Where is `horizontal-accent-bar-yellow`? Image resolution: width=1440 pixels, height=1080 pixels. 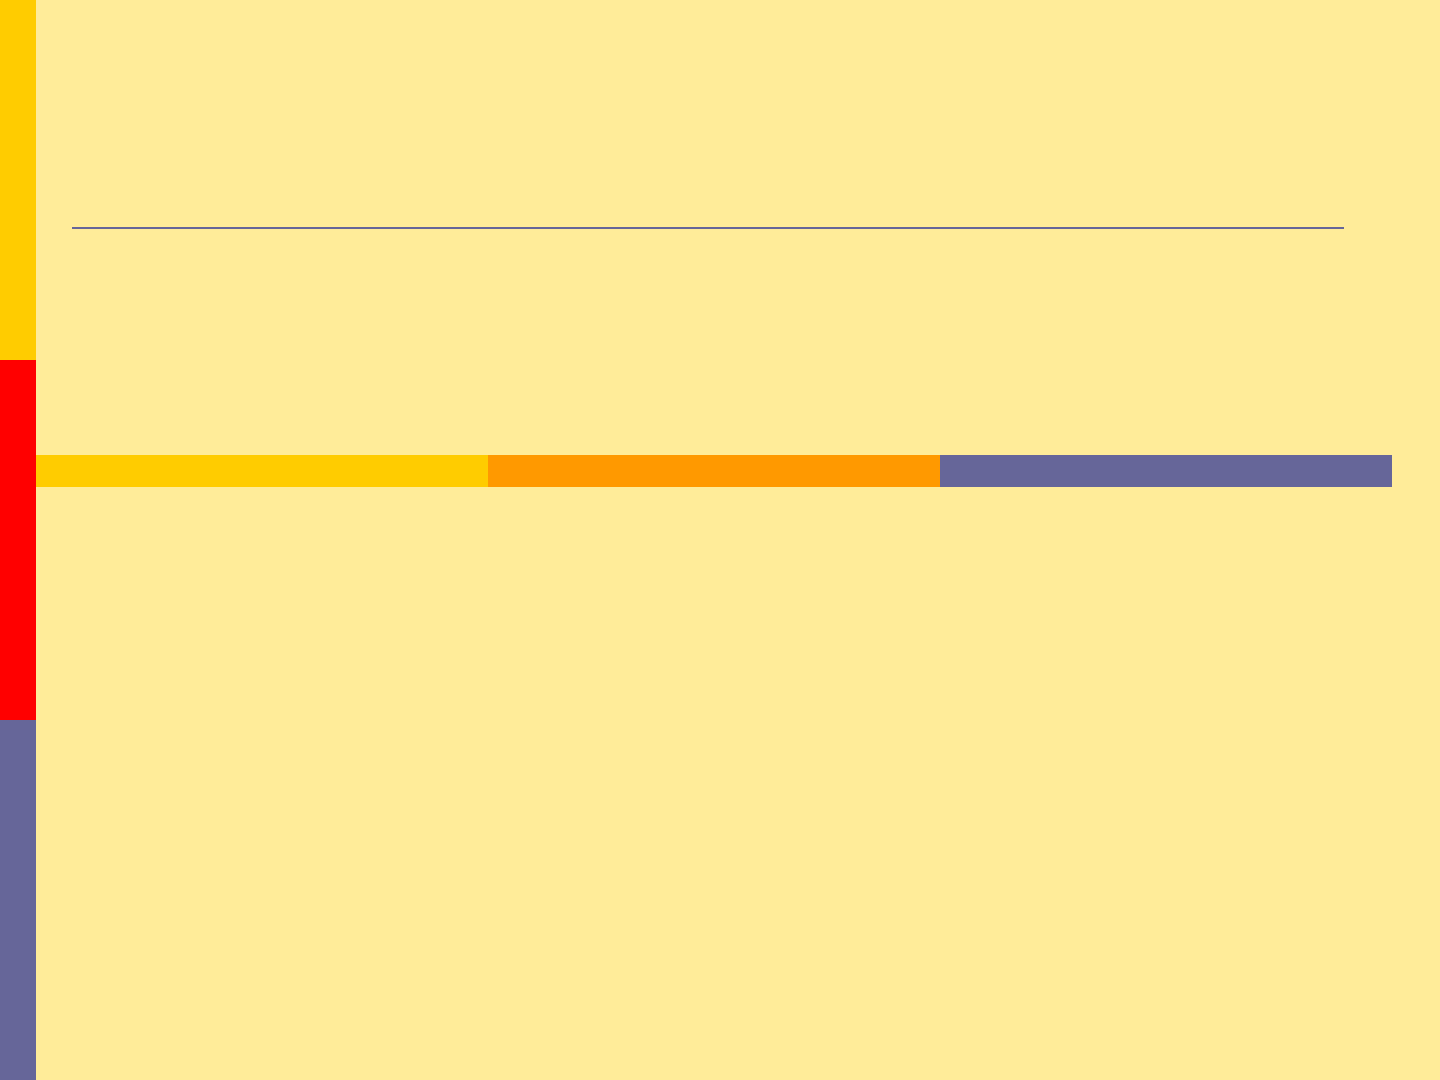
horizontal-accent-bar-yellow is located at coordinates (262, 471).